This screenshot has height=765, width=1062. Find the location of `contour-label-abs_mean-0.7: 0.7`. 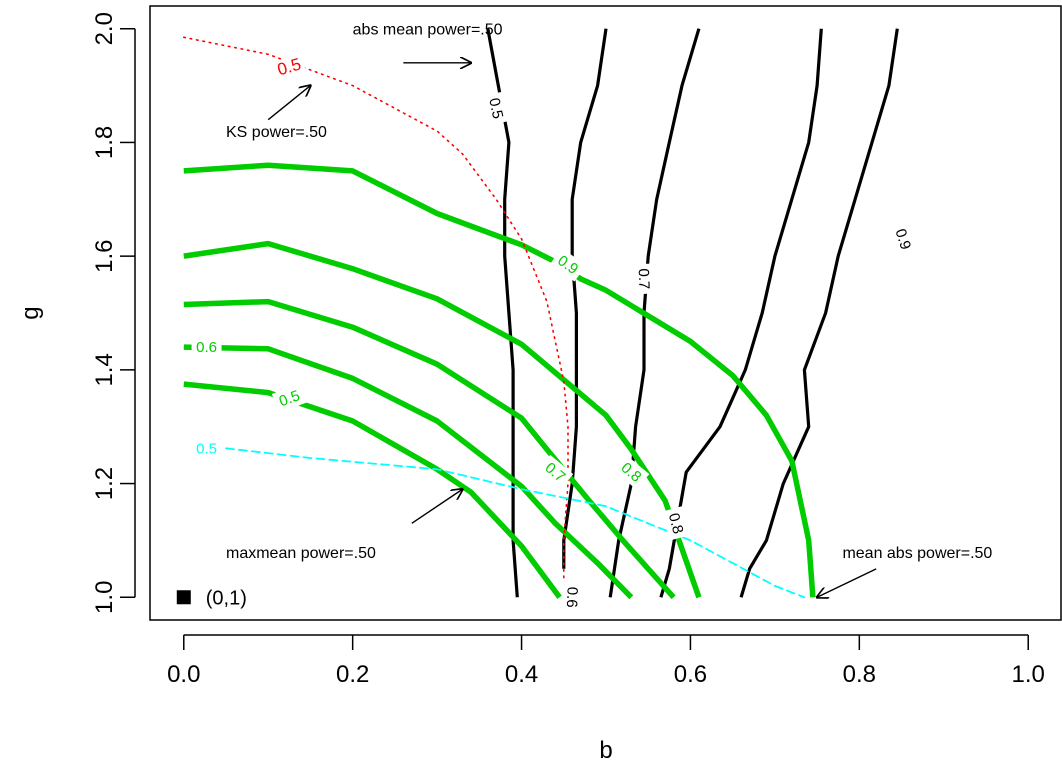

contour-label-abs_mean-0.7: 0.7 is located at coordinates (644, 278).